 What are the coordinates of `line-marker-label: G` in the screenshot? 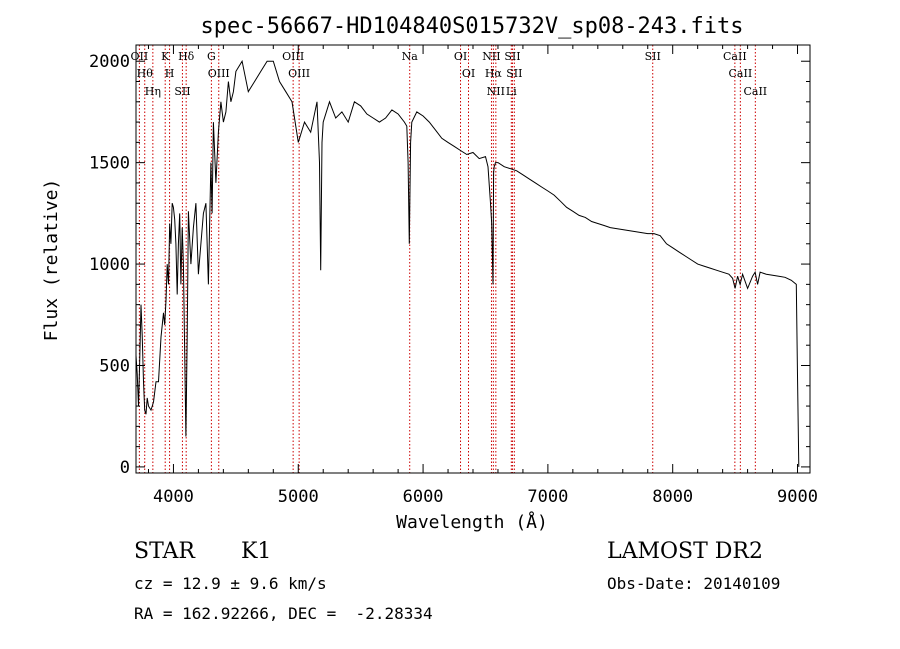 It's located at (211, 56).